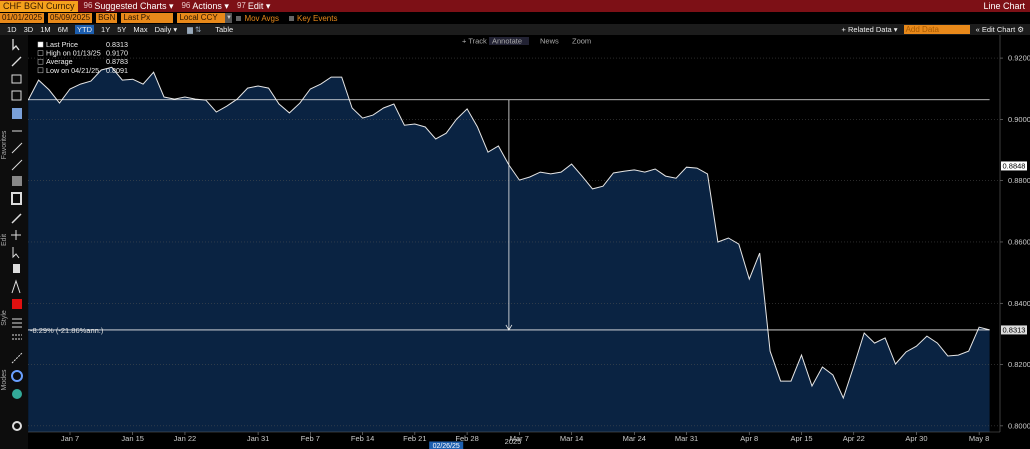 The width and height of the screenshot is (1030, 449). I want to click on settings-icon, so click(17, 426).